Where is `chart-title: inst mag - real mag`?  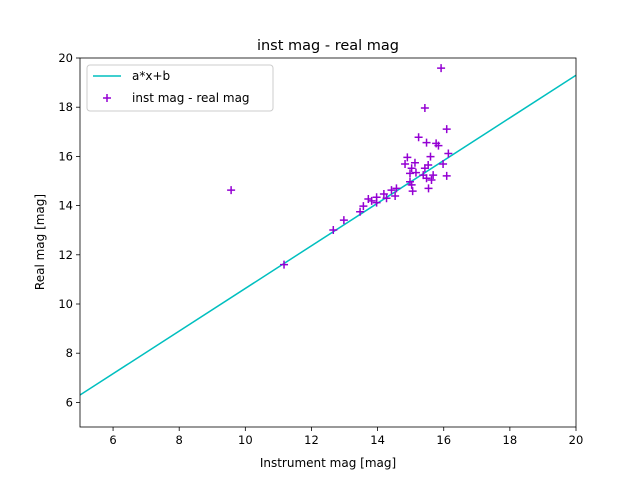 chart-title: inst mag - real mag is located at coordinates (328, 46).